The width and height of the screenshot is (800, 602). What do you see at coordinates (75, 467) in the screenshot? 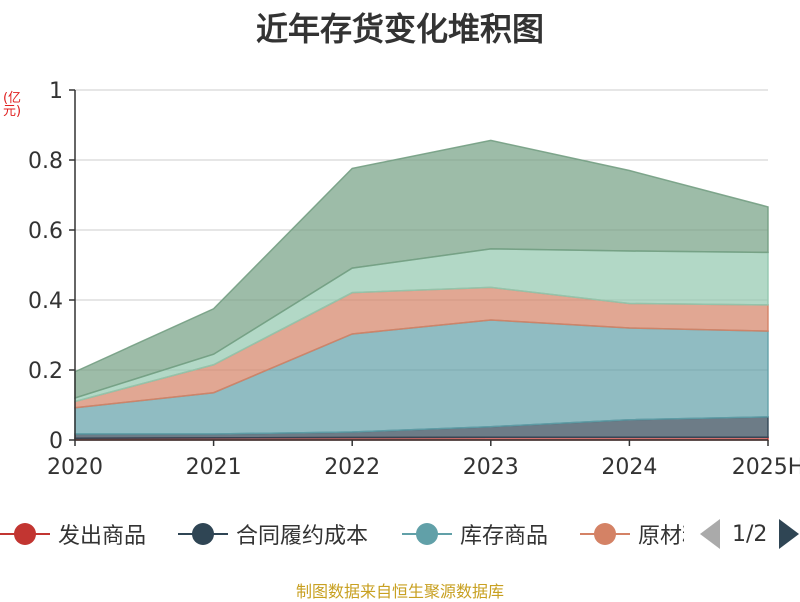
I see `x-tick-label: 2020` at bounding box center [75, 467].